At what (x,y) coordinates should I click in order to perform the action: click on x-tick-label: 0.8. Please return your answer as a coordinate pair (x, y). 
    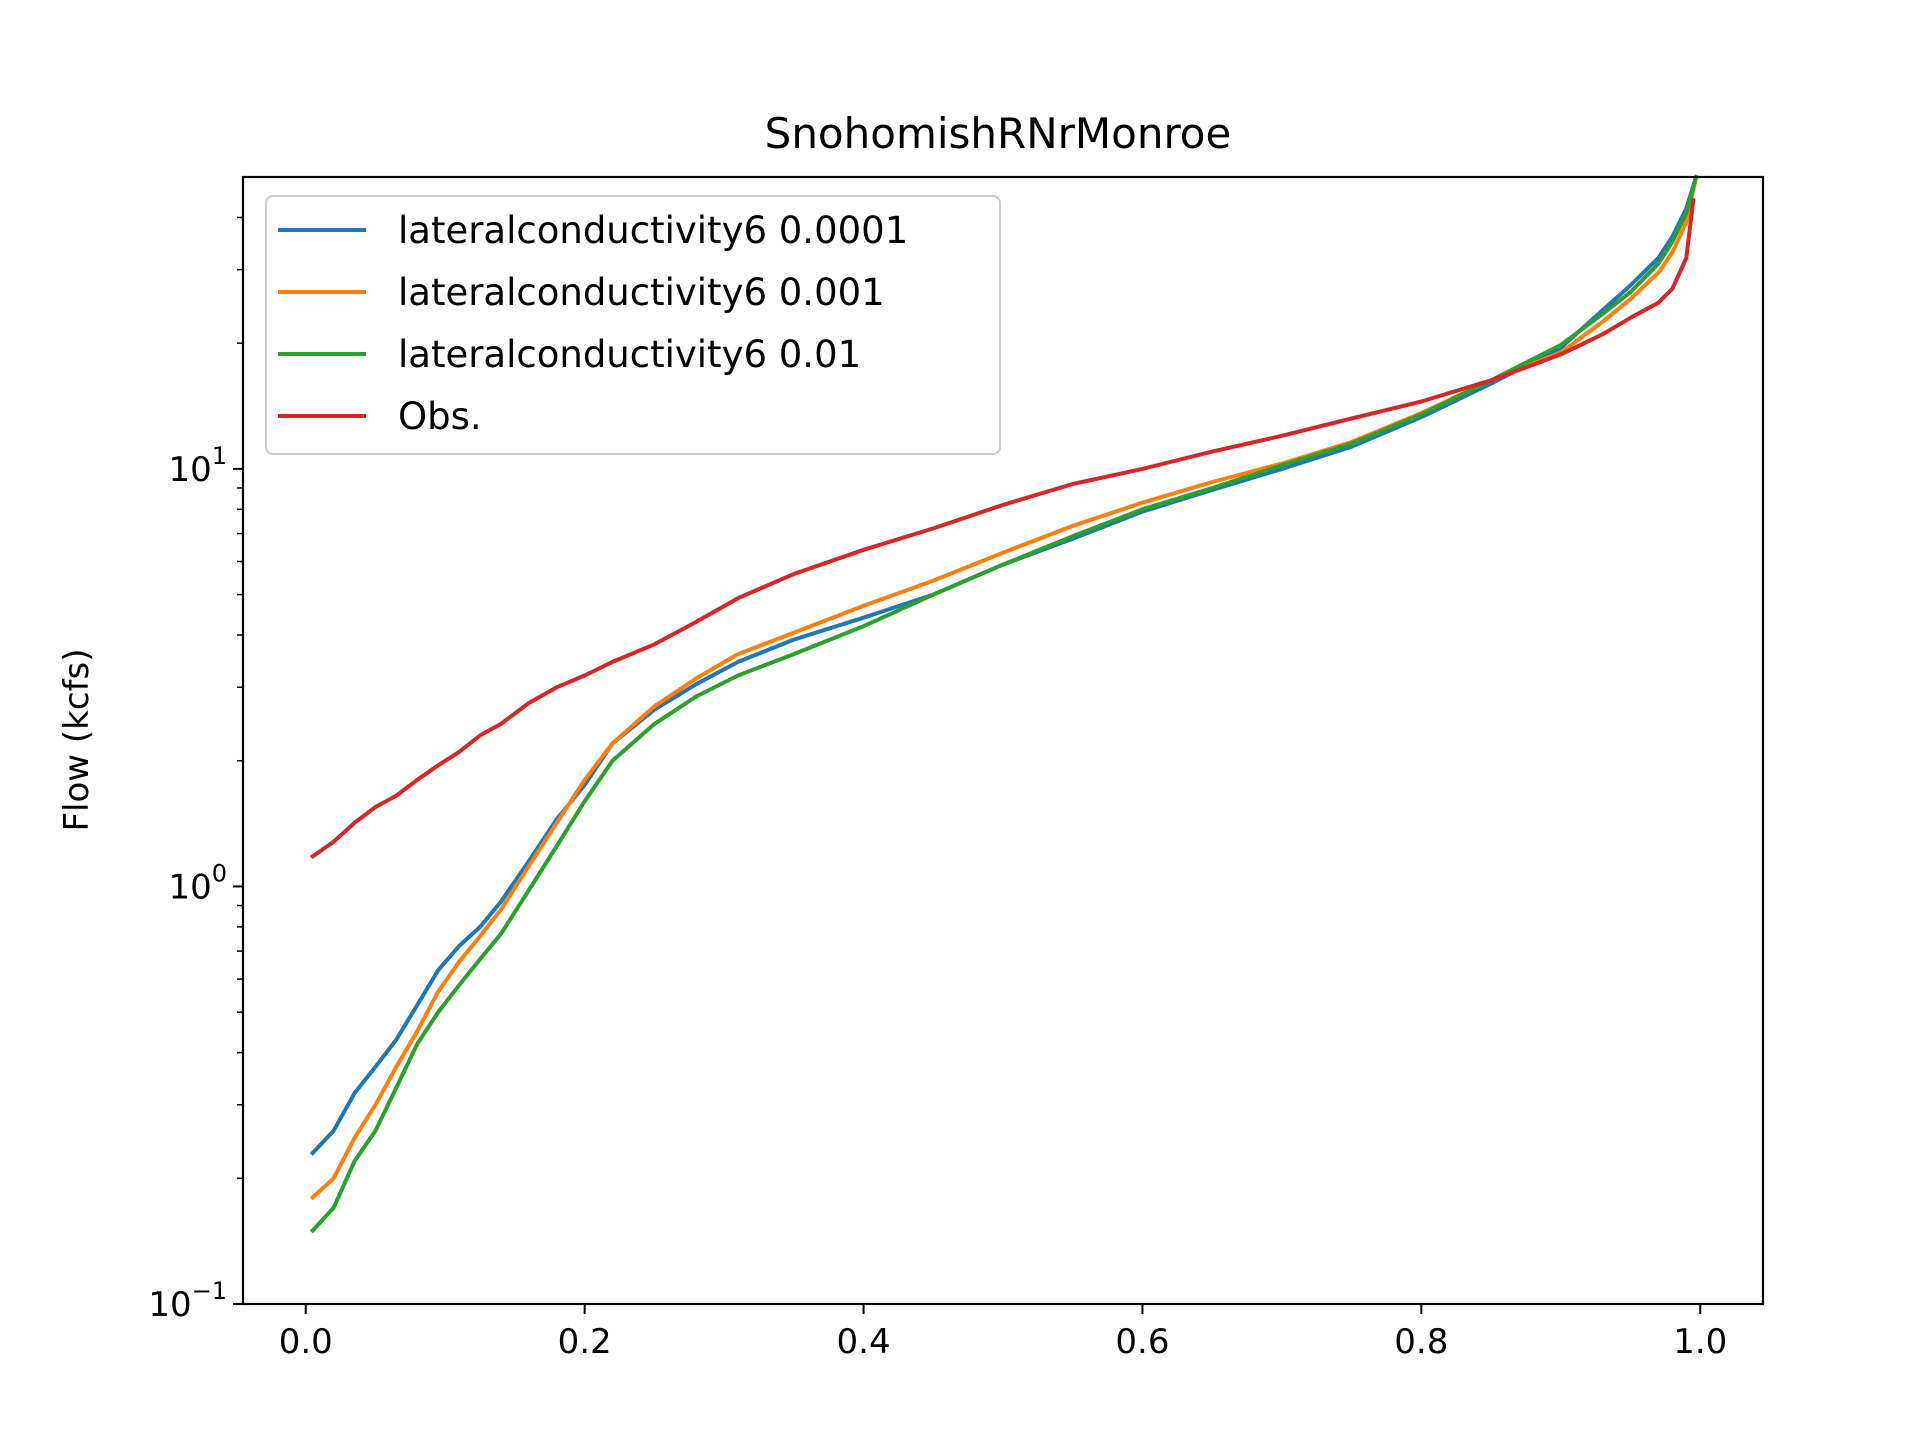
    Looking at the image, I should click on (1421, 1342).